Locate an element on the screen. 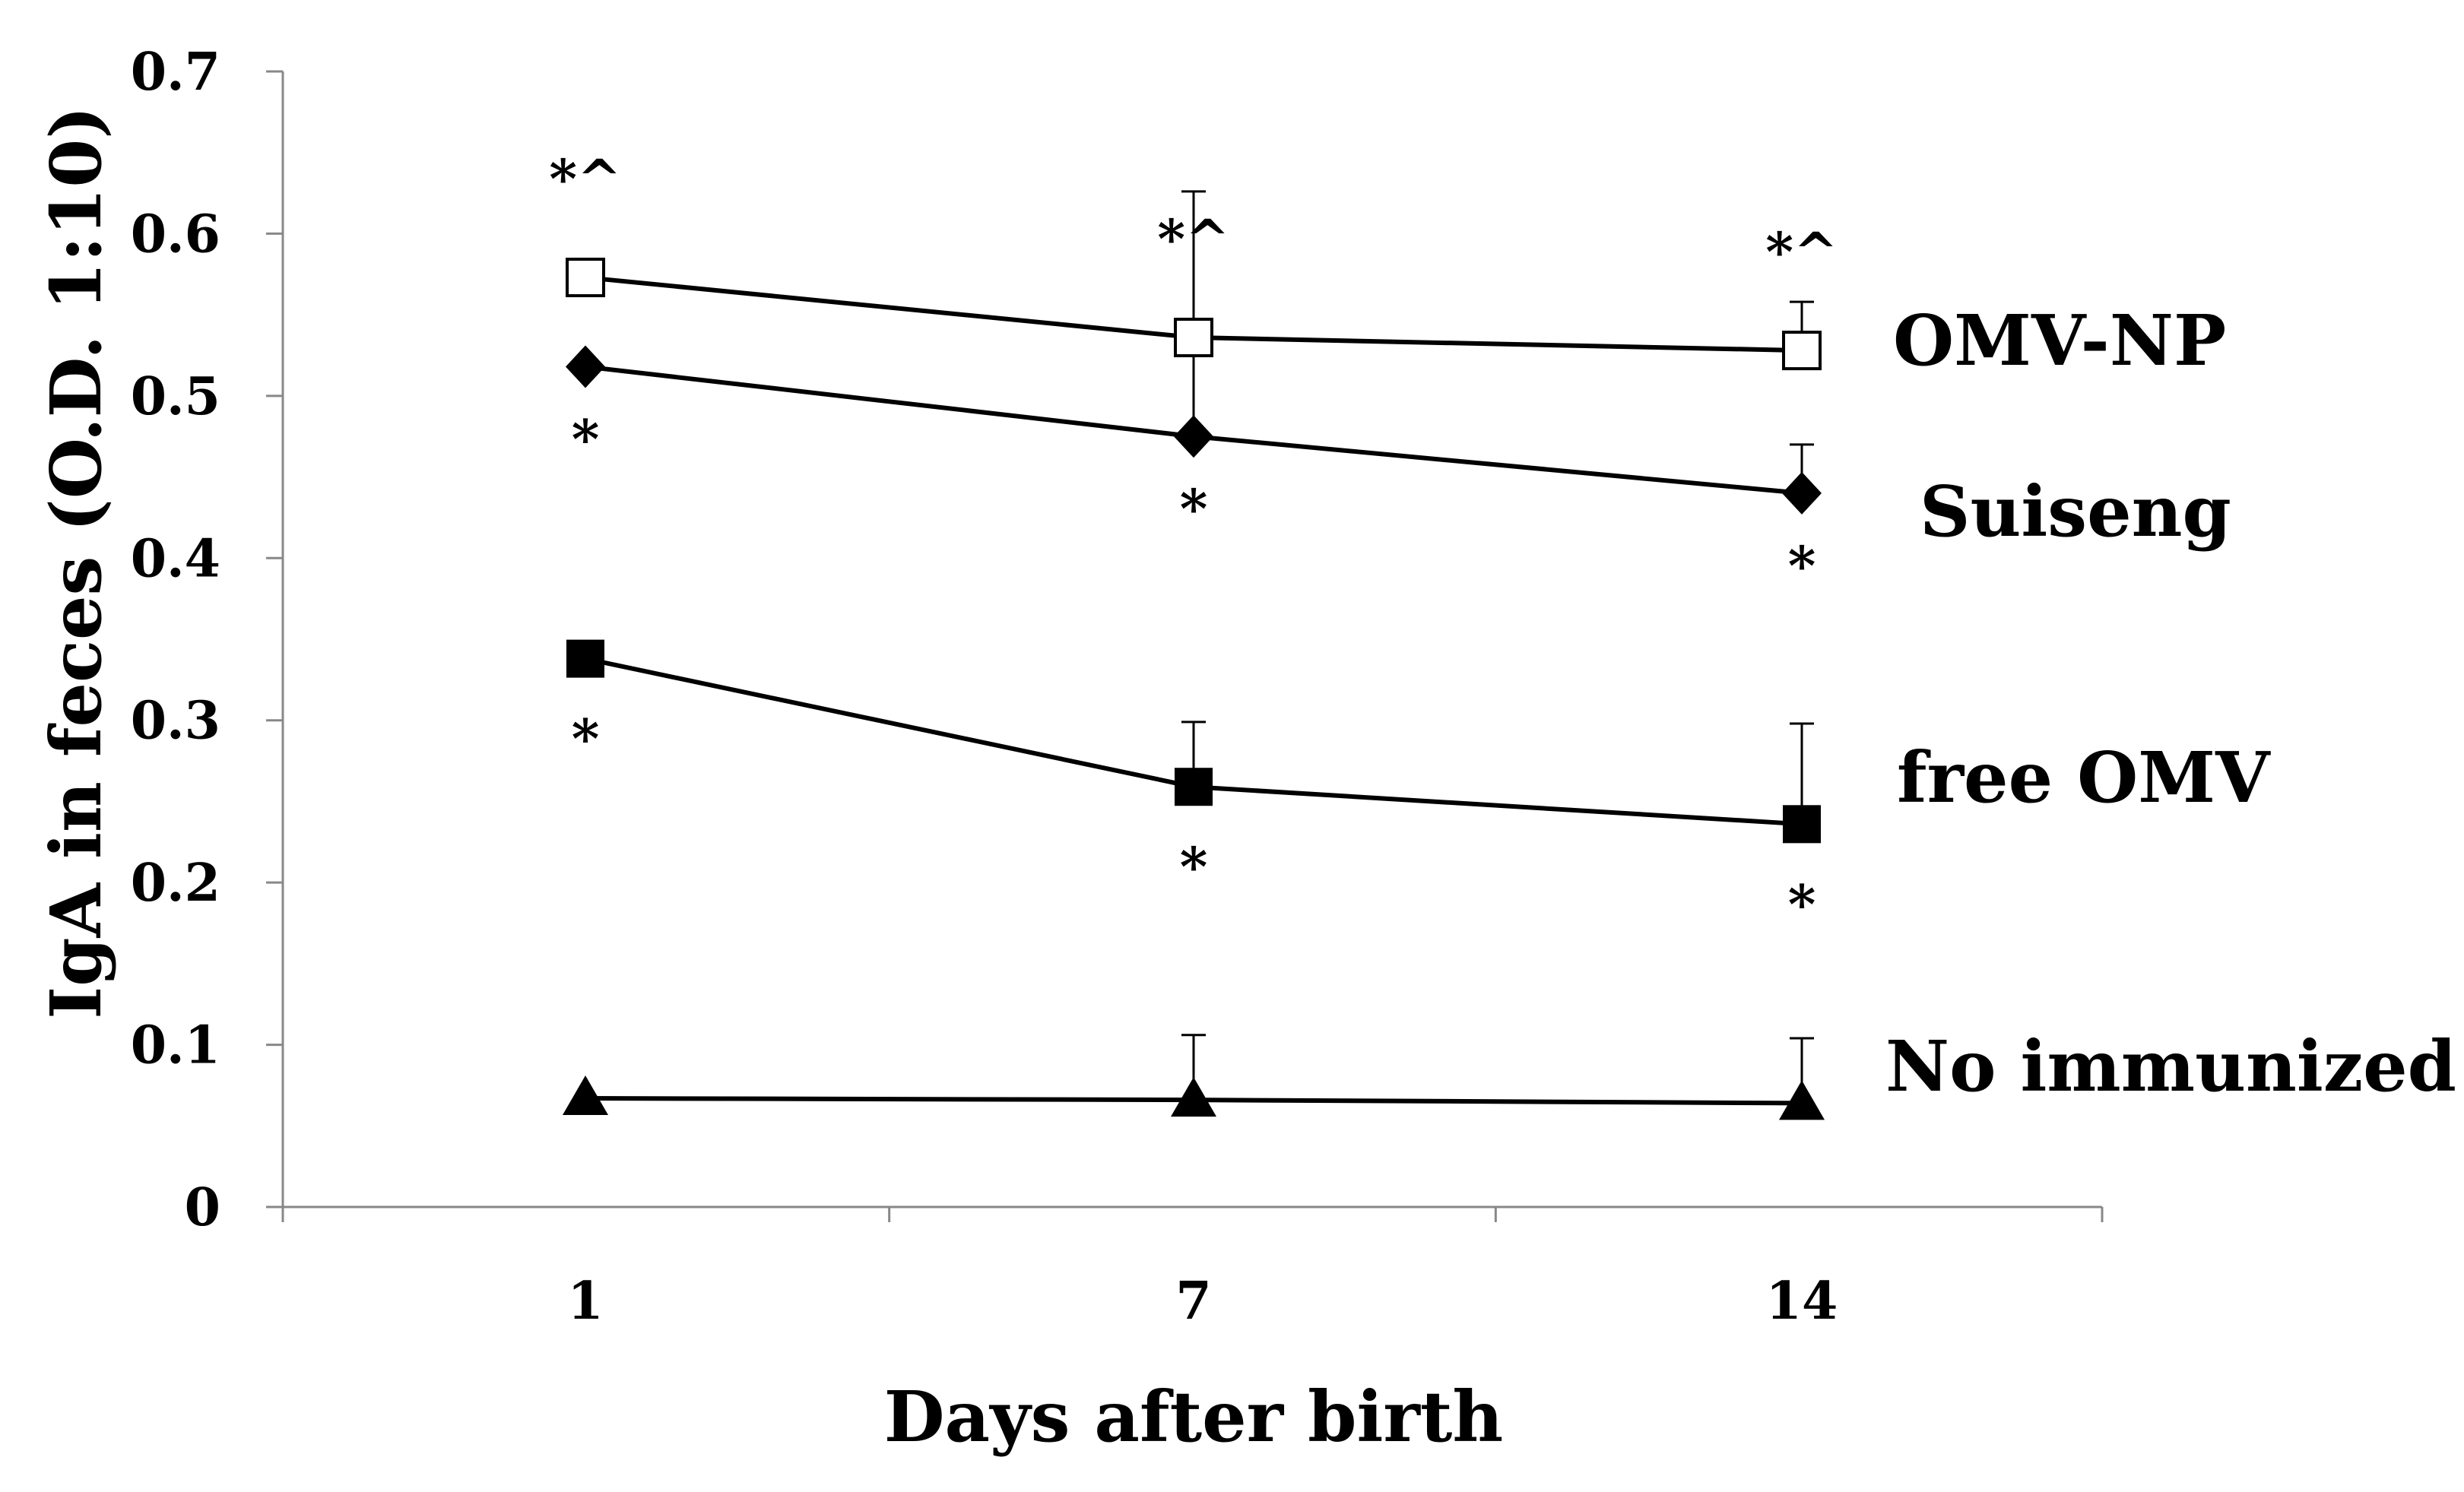  series-label-suiseng: Suiseng is located at coordinates (2075, 511).